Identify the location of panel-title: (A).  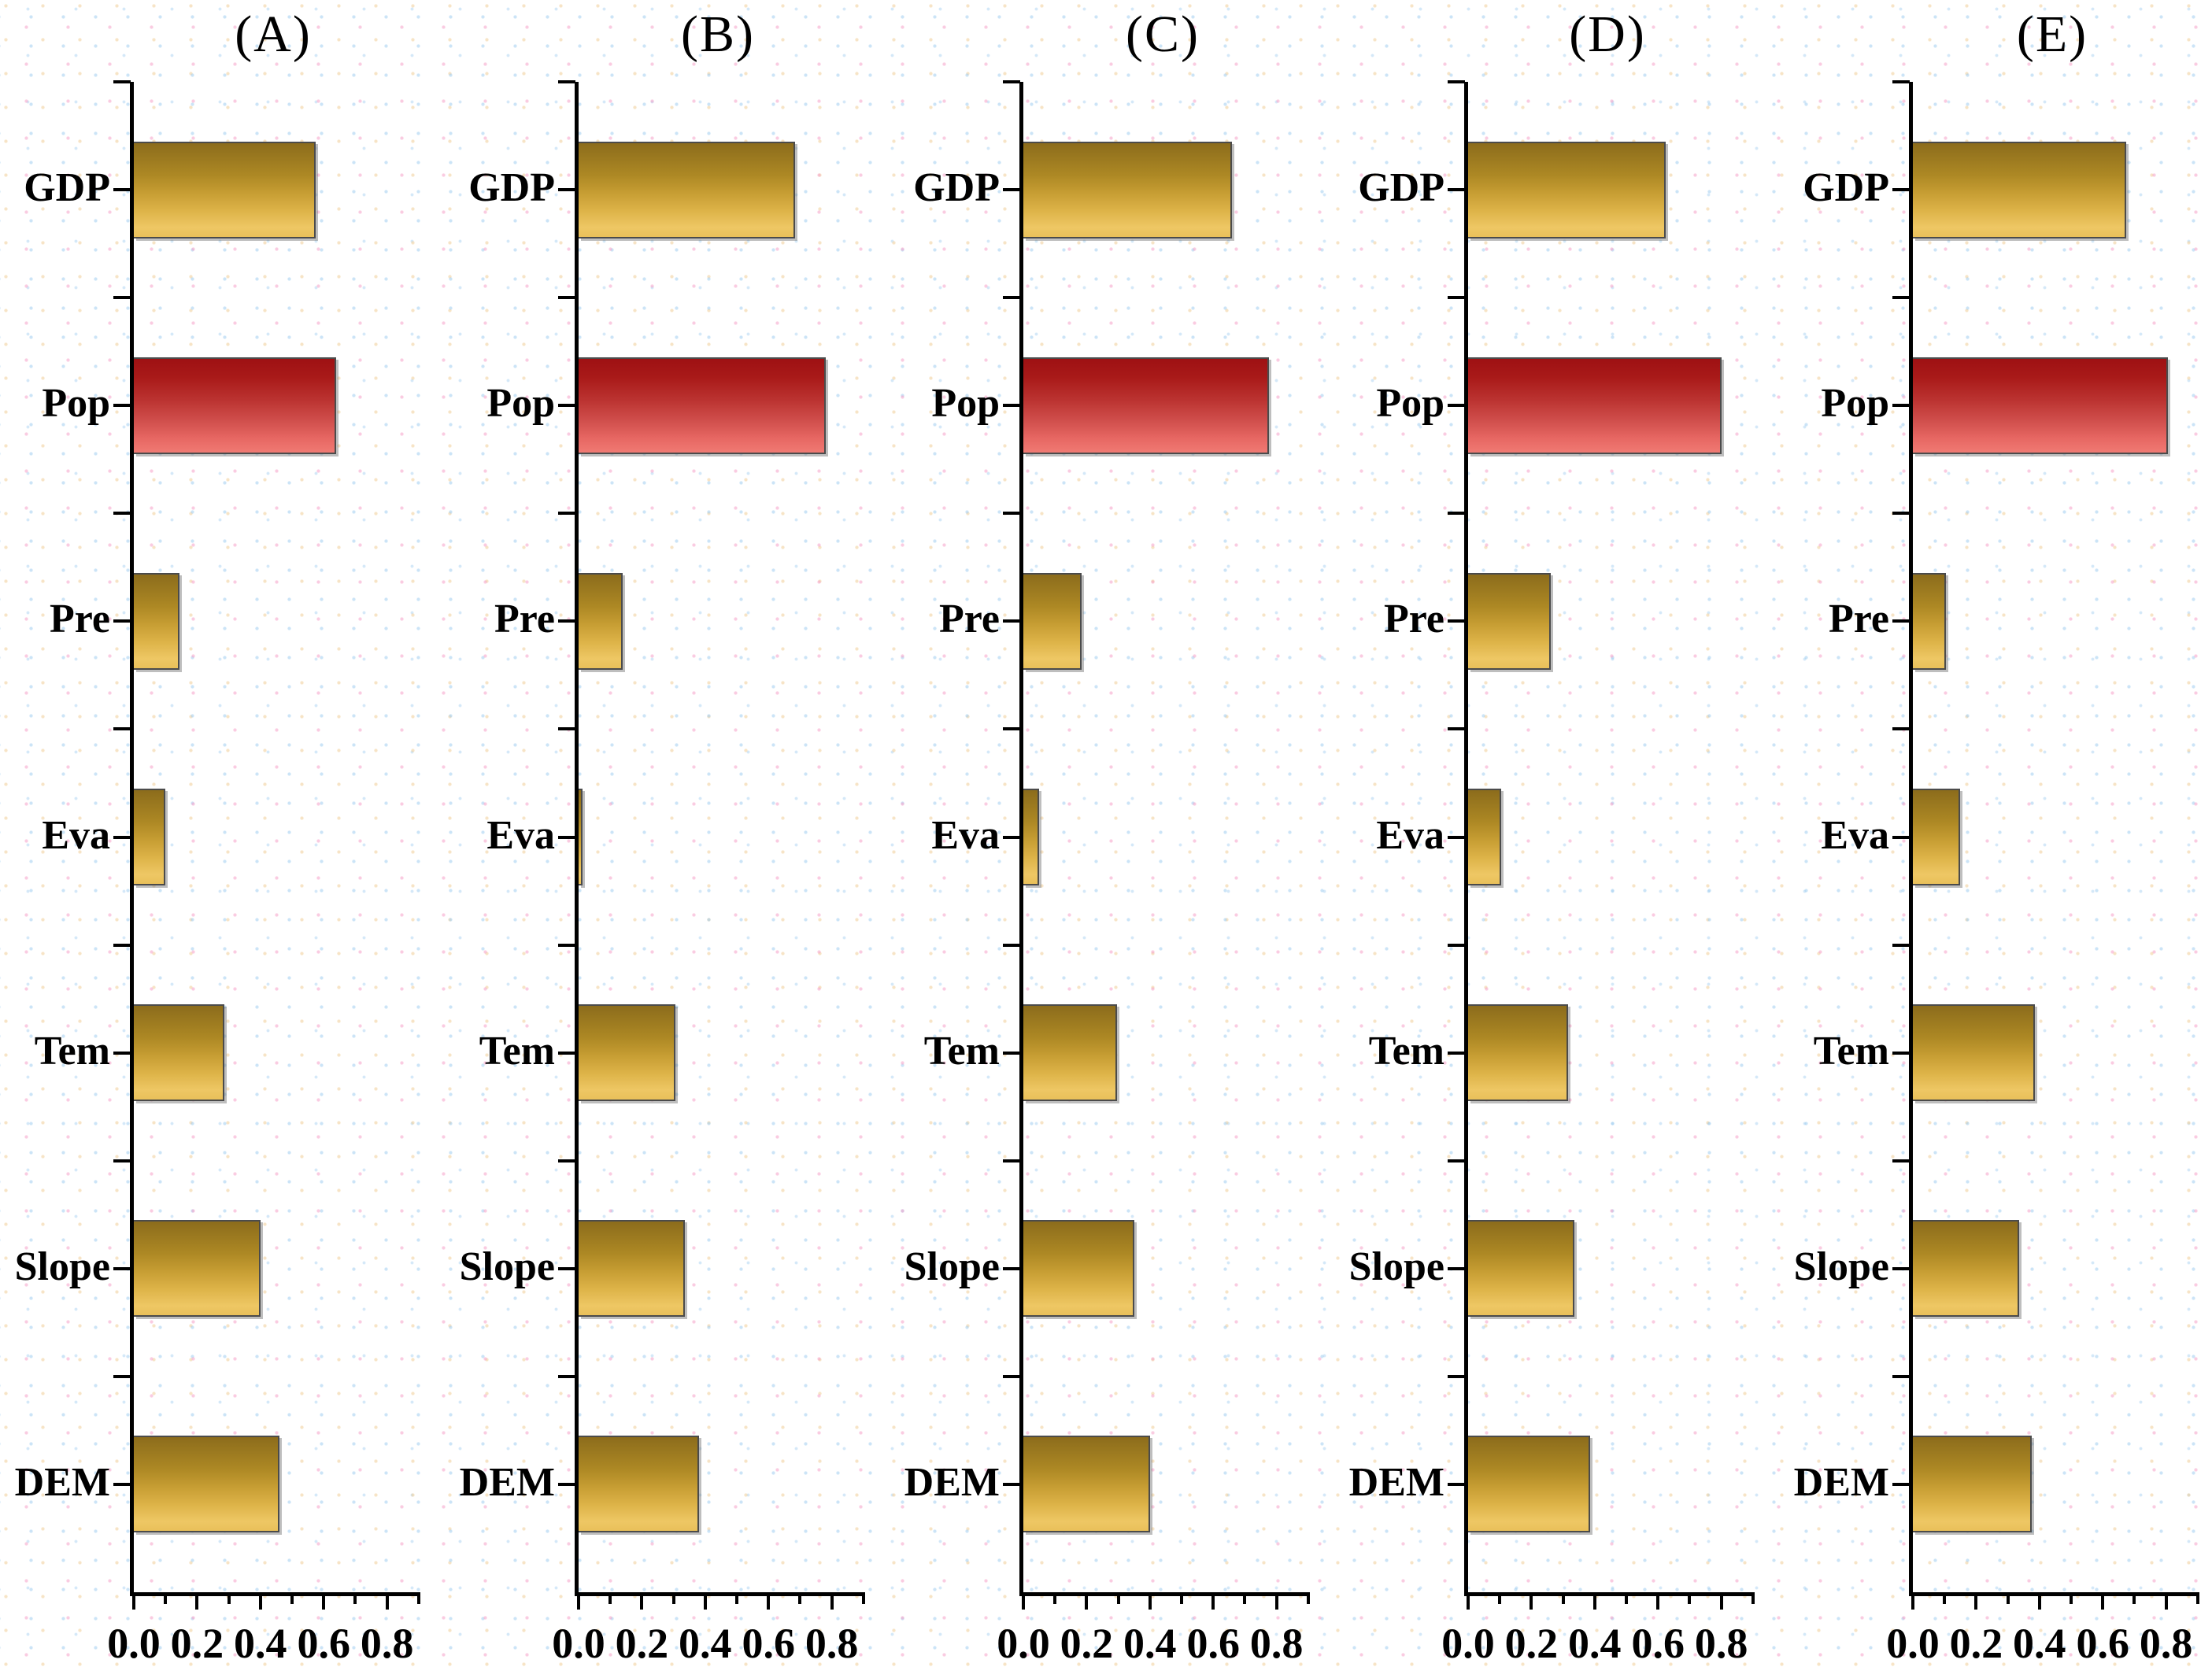
(273, 34).